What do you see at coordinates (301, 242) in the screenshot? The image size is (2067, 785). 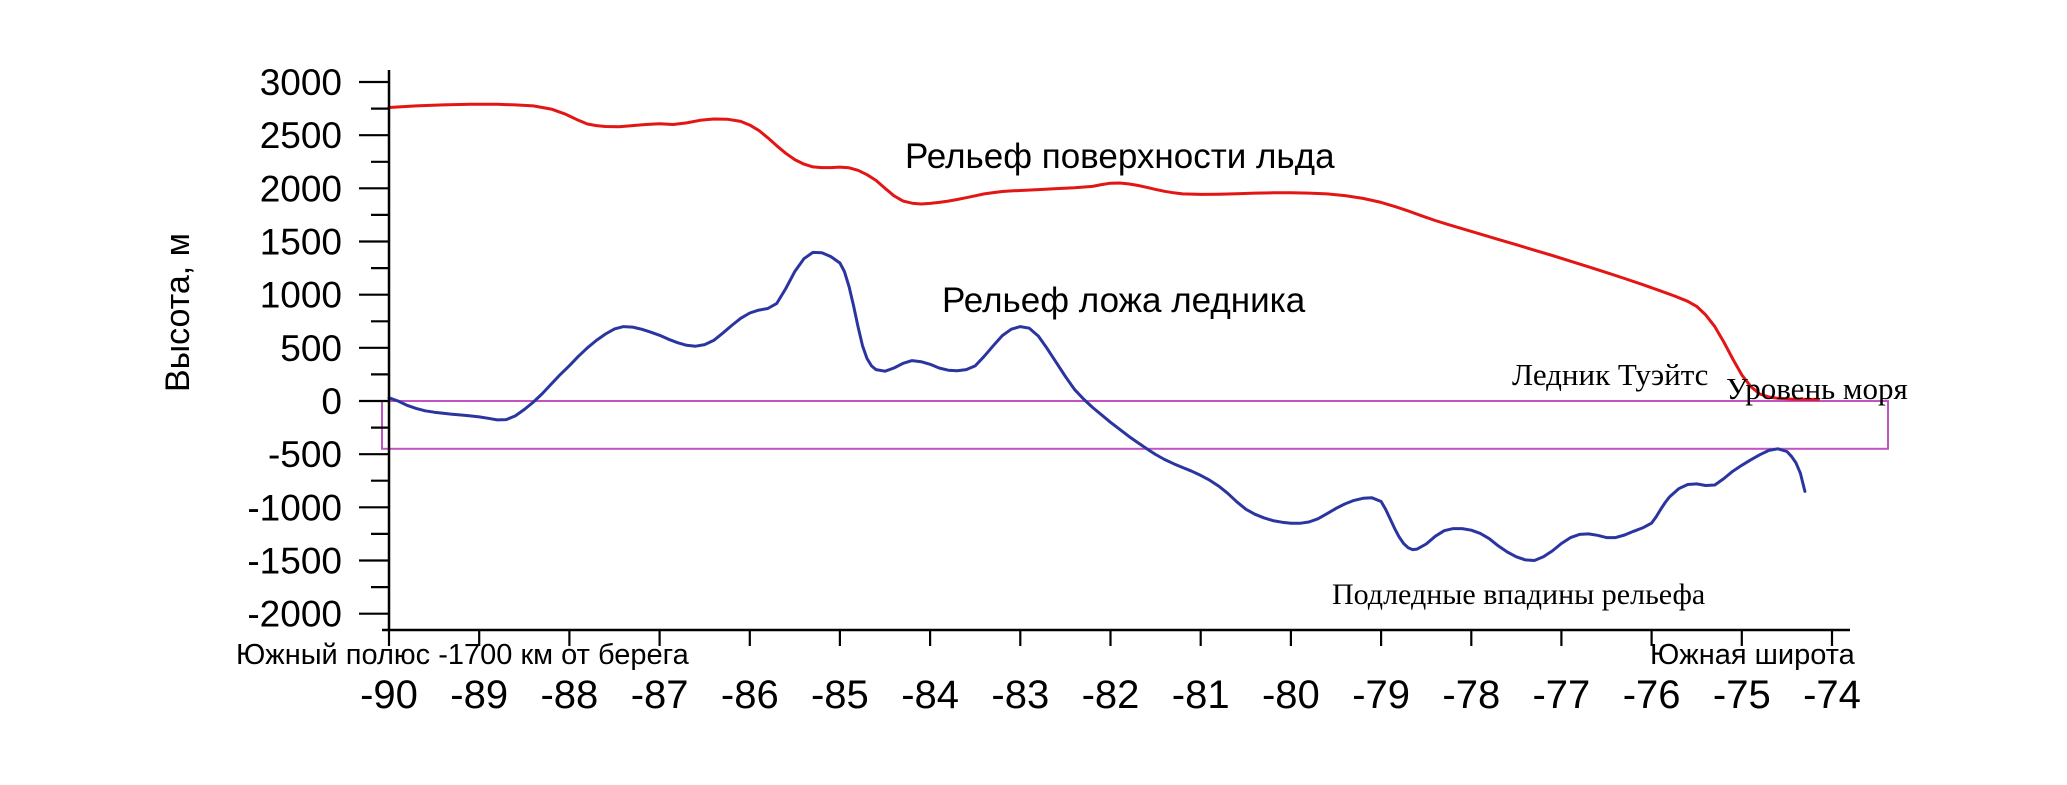 I see `svg-text: 1500` at bounding box center [301, 242].